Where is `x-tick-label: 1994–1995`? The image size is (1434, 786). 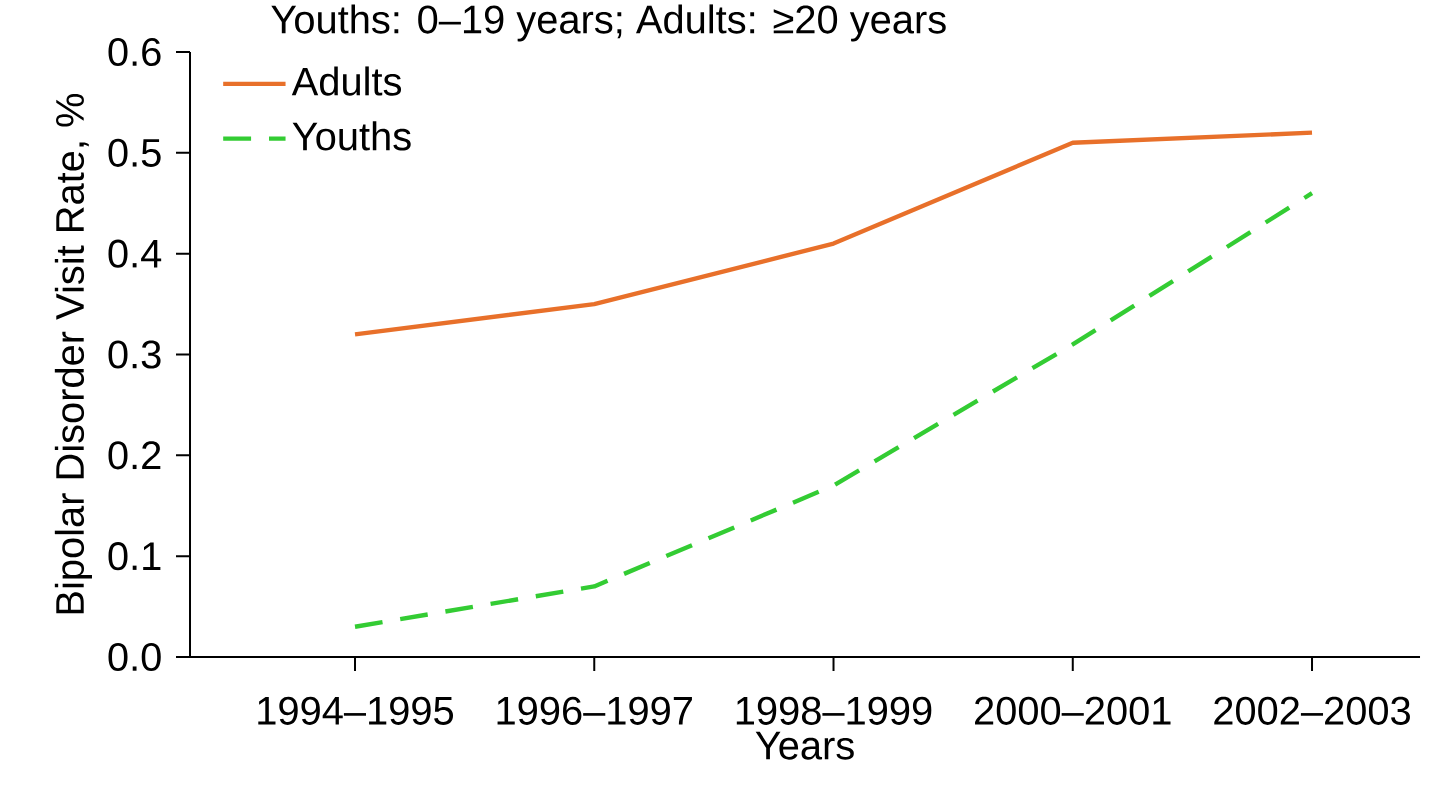
x-tick-label: 1994–1995 is located at coordinates (356, 710).